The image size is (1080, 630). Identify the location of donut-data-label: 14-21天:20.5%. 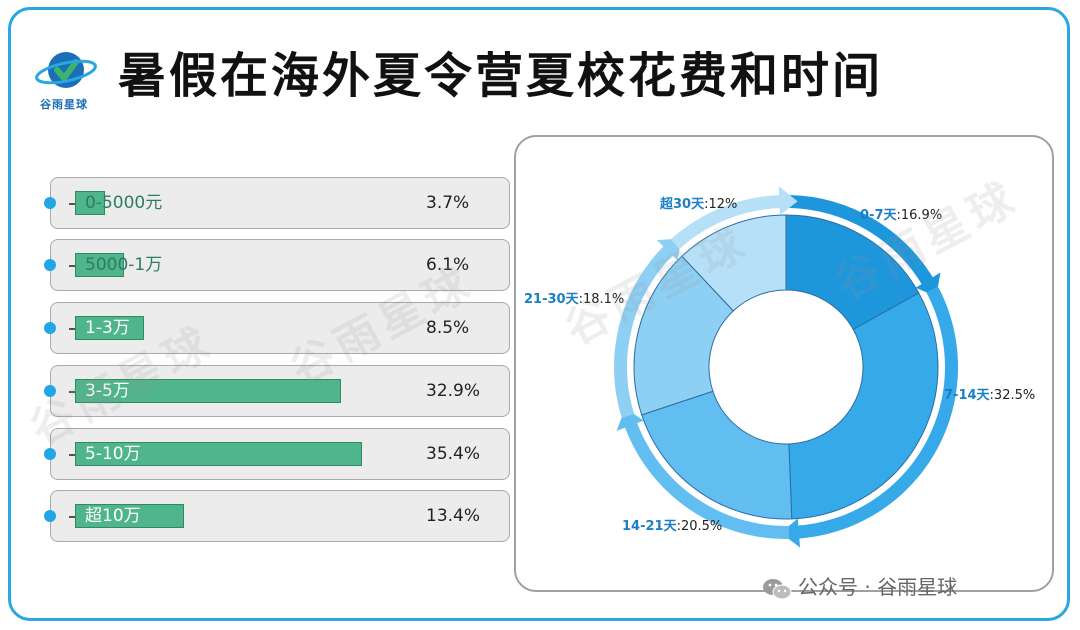
(672, 524).